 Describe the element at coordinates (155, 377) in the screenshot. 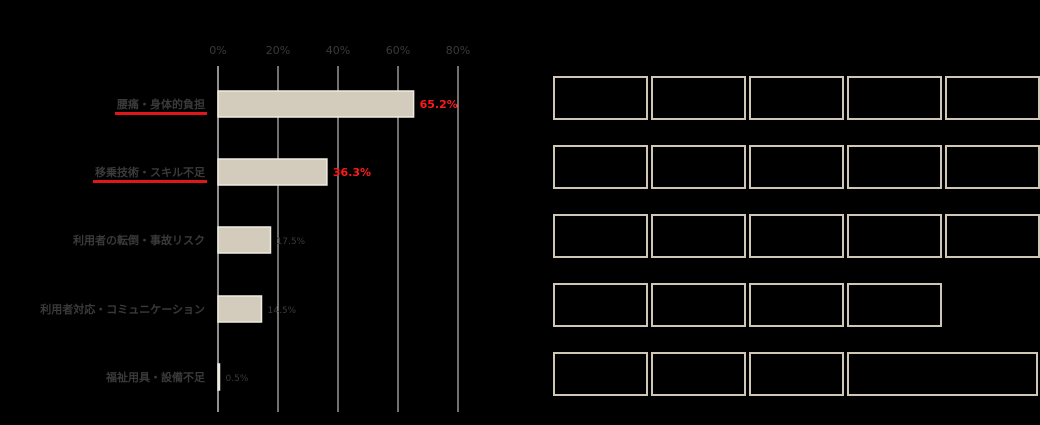

I see `category-label: 福祉用具・設備不足` at that location.